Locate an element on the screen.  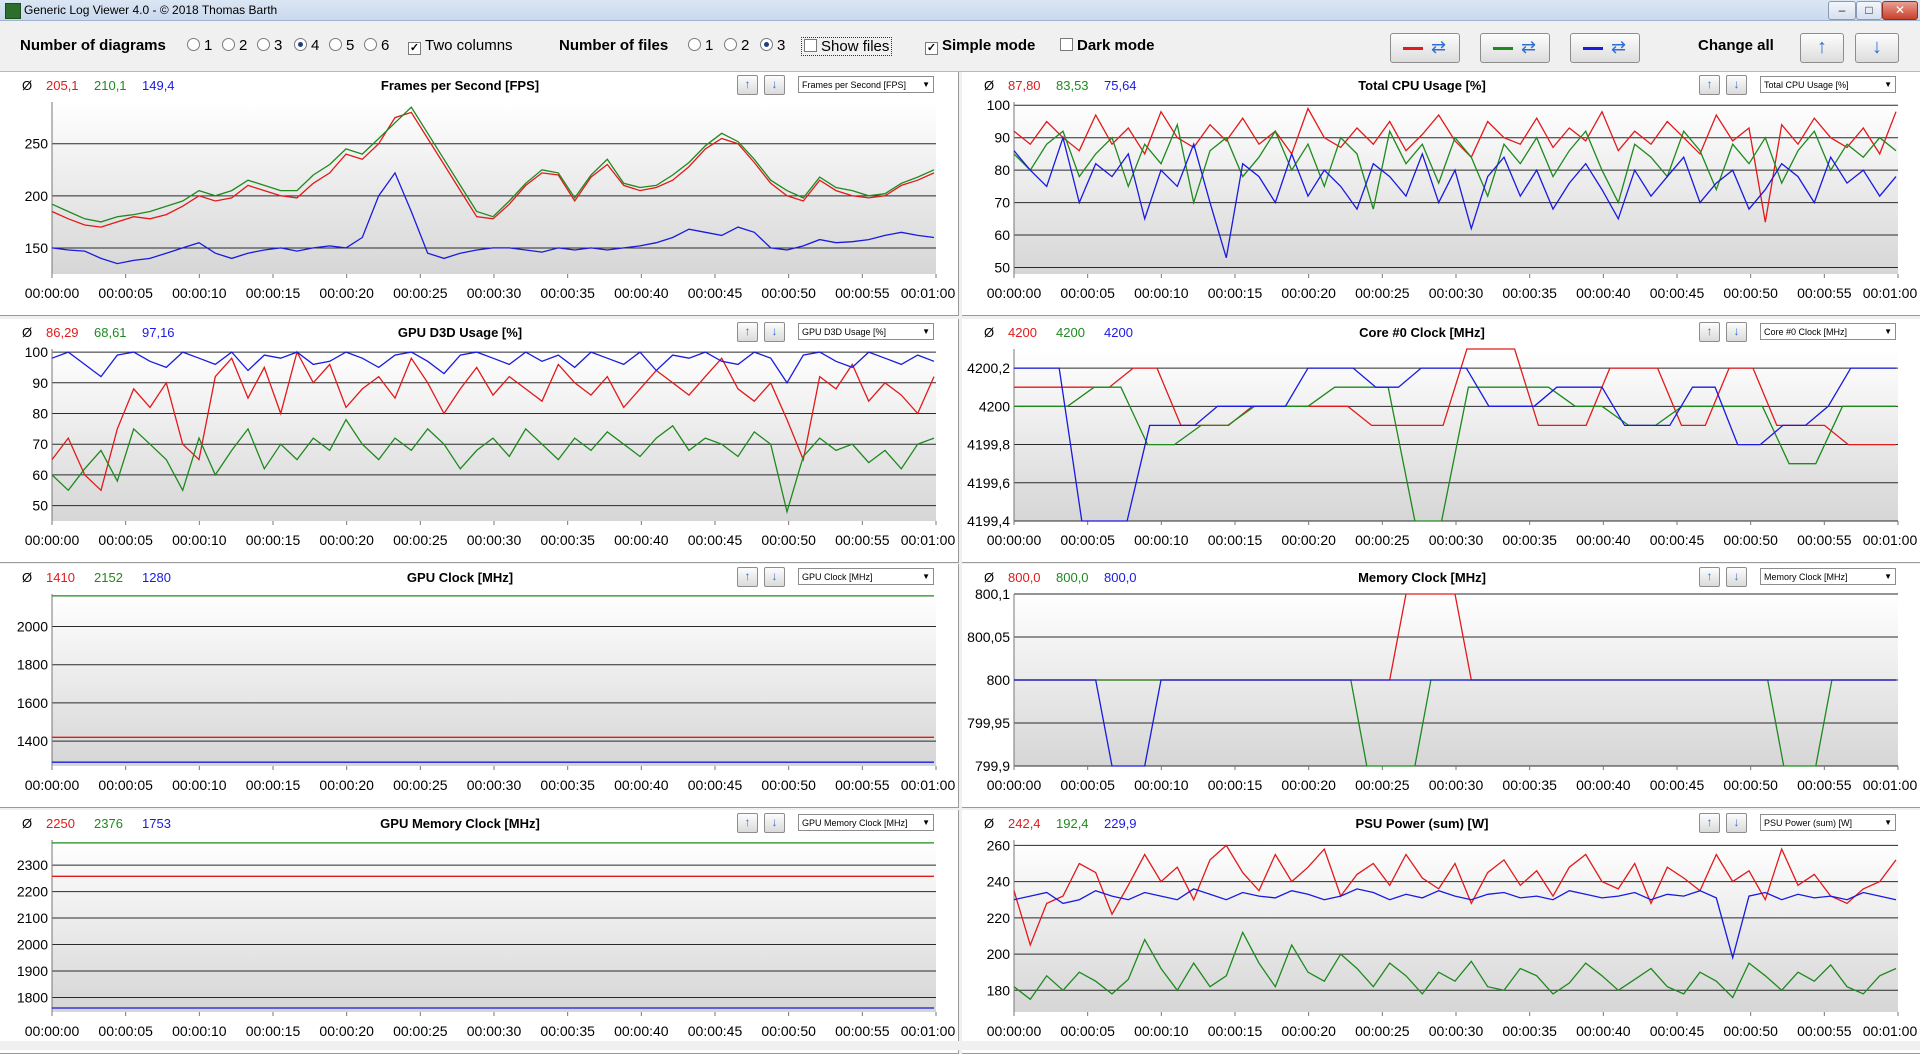
select-value: Total CPU Usage [%] is located at coordinates (1806, 85).